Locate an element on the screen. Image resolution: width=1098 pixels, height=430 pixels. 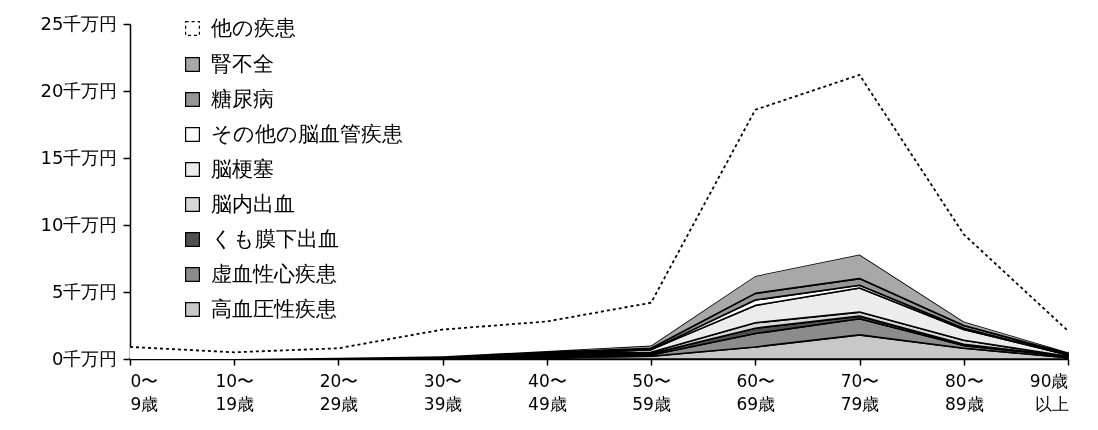
y-tick-label: 25千万円 is located at coordinates (79, 23).